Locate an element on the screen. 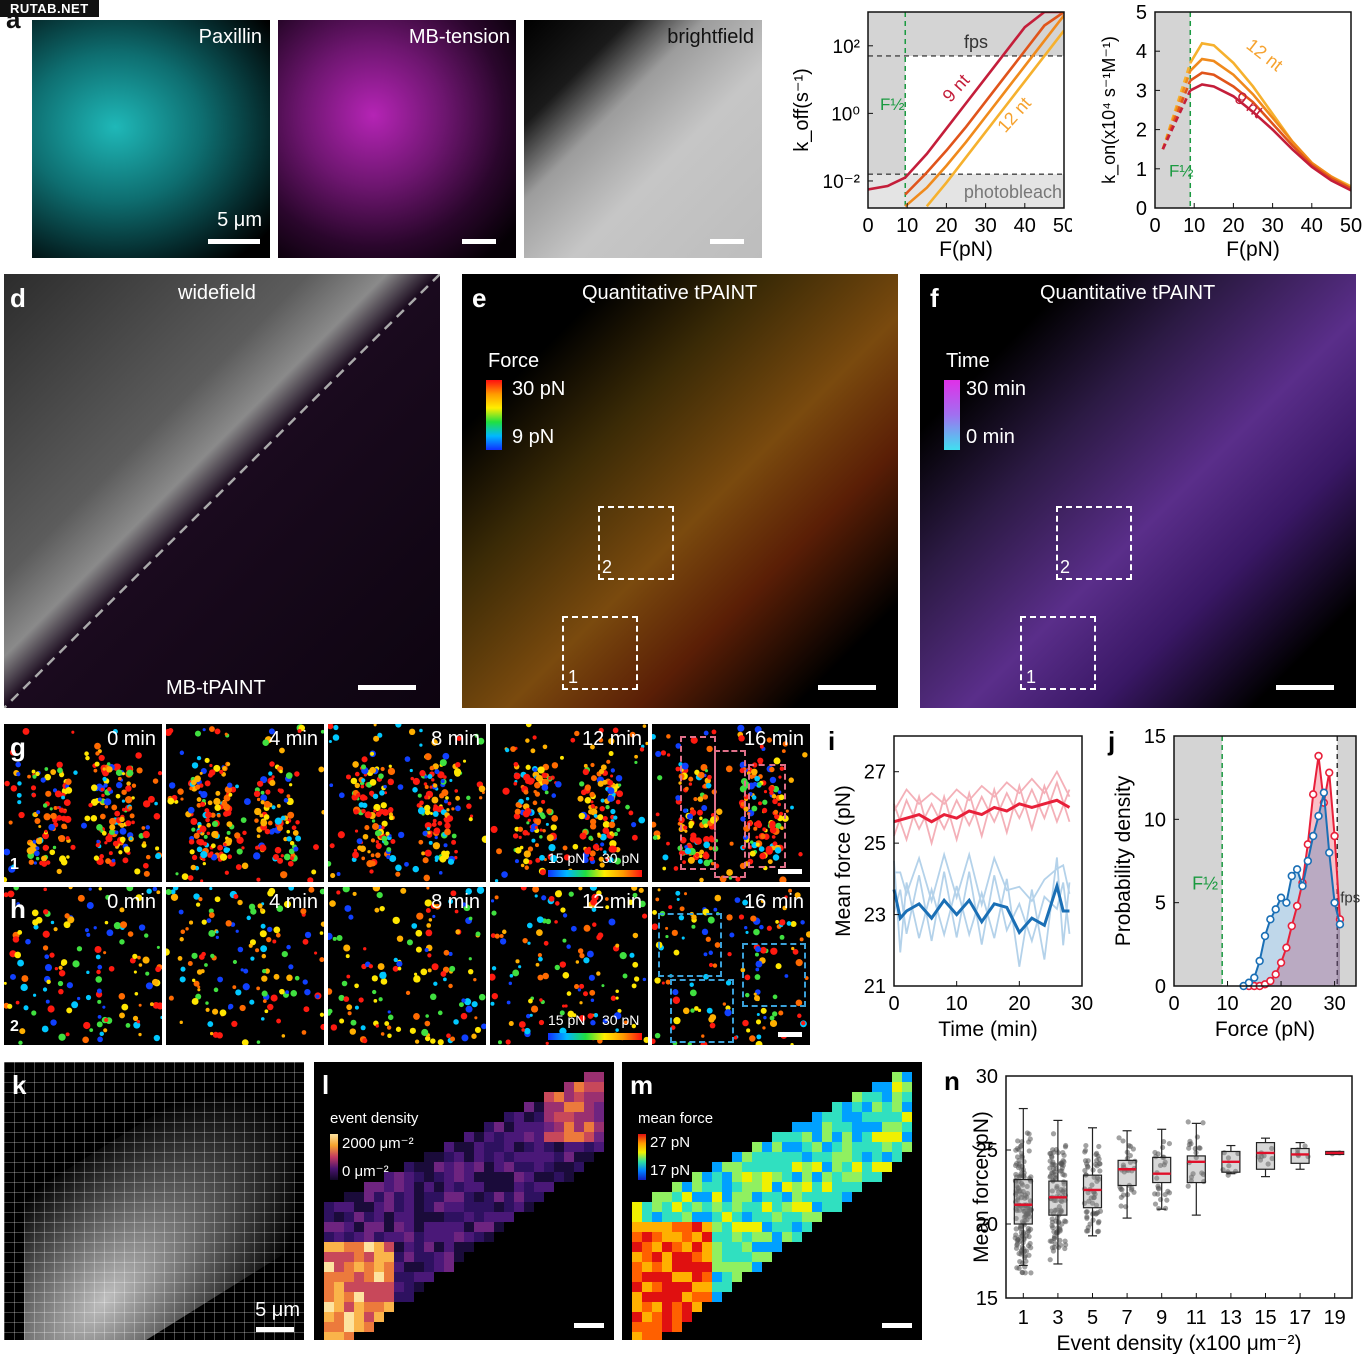 The image size is (1367, 1357). x-tick-label: 1 is located at coordinates (1023, 1318).